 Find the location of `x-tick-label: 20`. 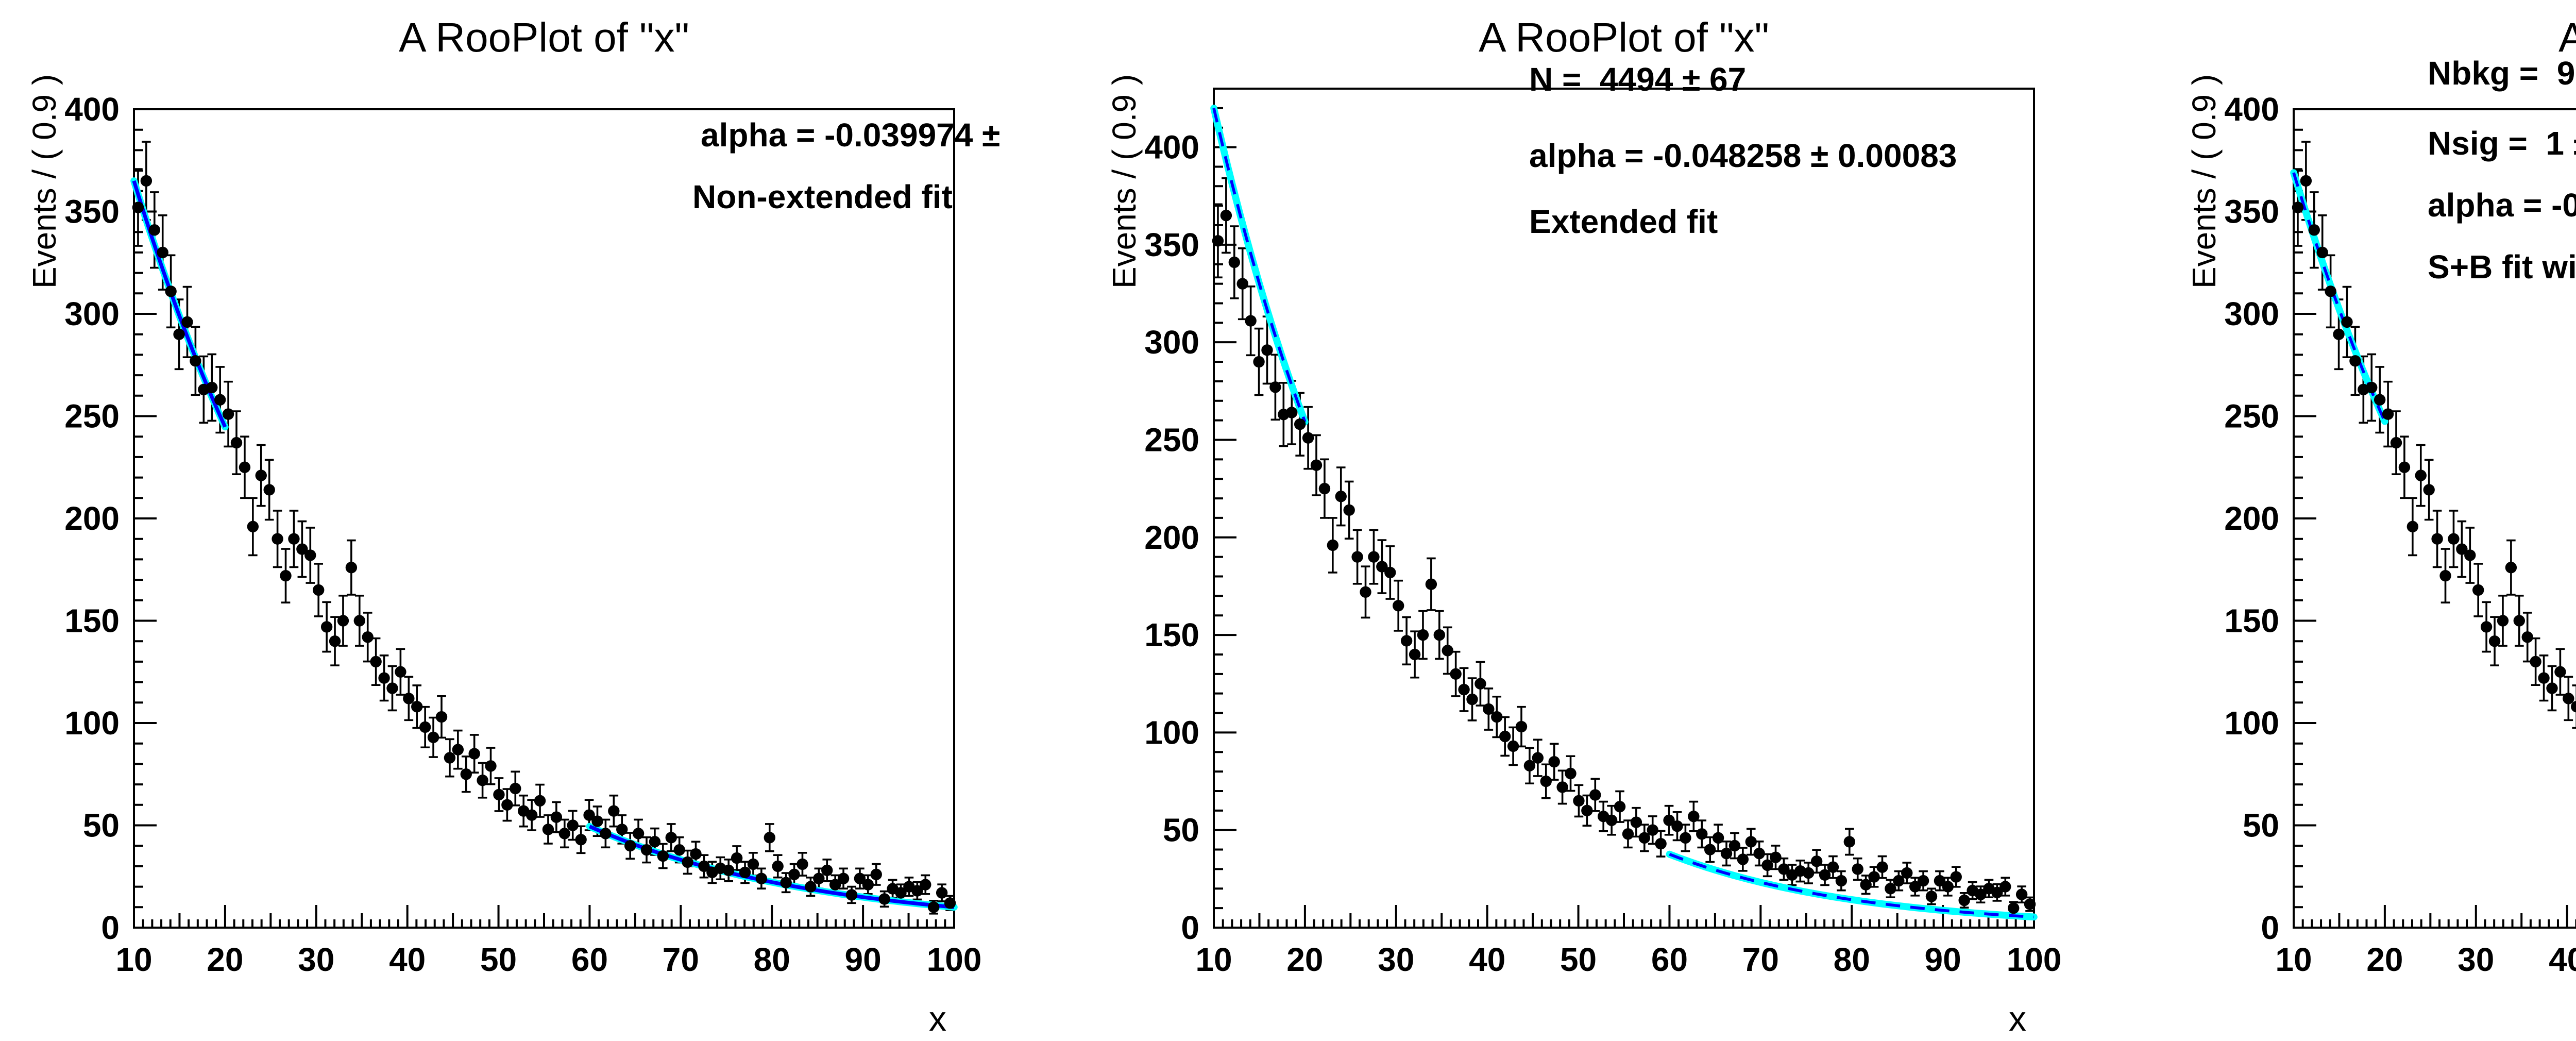

x-tick-label: 20 is located at coordinates (1304, 959).